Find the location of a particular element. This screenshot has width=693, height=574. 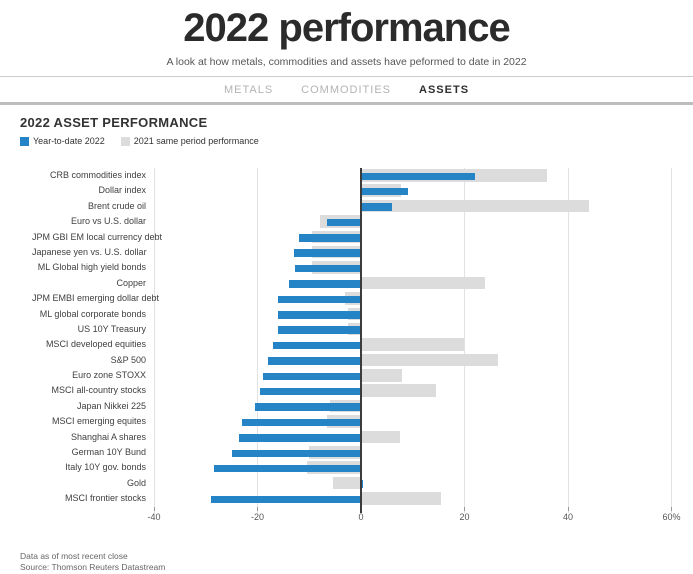

divider-top is located at coordinates (346, 76).